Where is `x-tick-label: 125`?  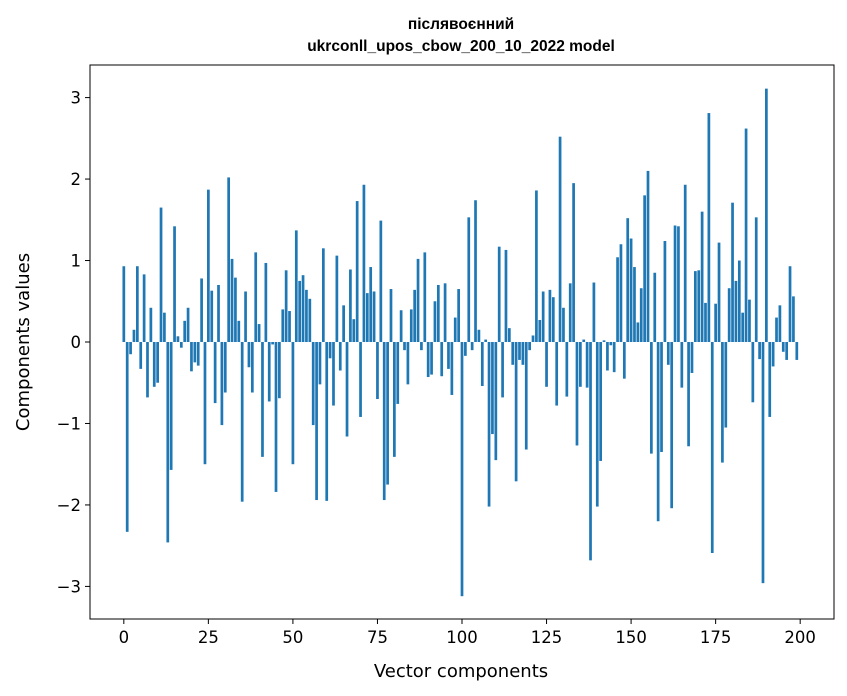 x-tick-label: 125 is located at coordinates (547, 637).